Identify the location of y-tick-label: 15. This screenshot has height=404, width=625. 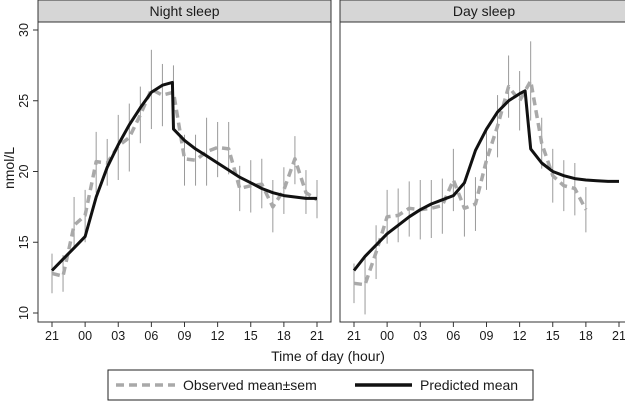
(24, 242).